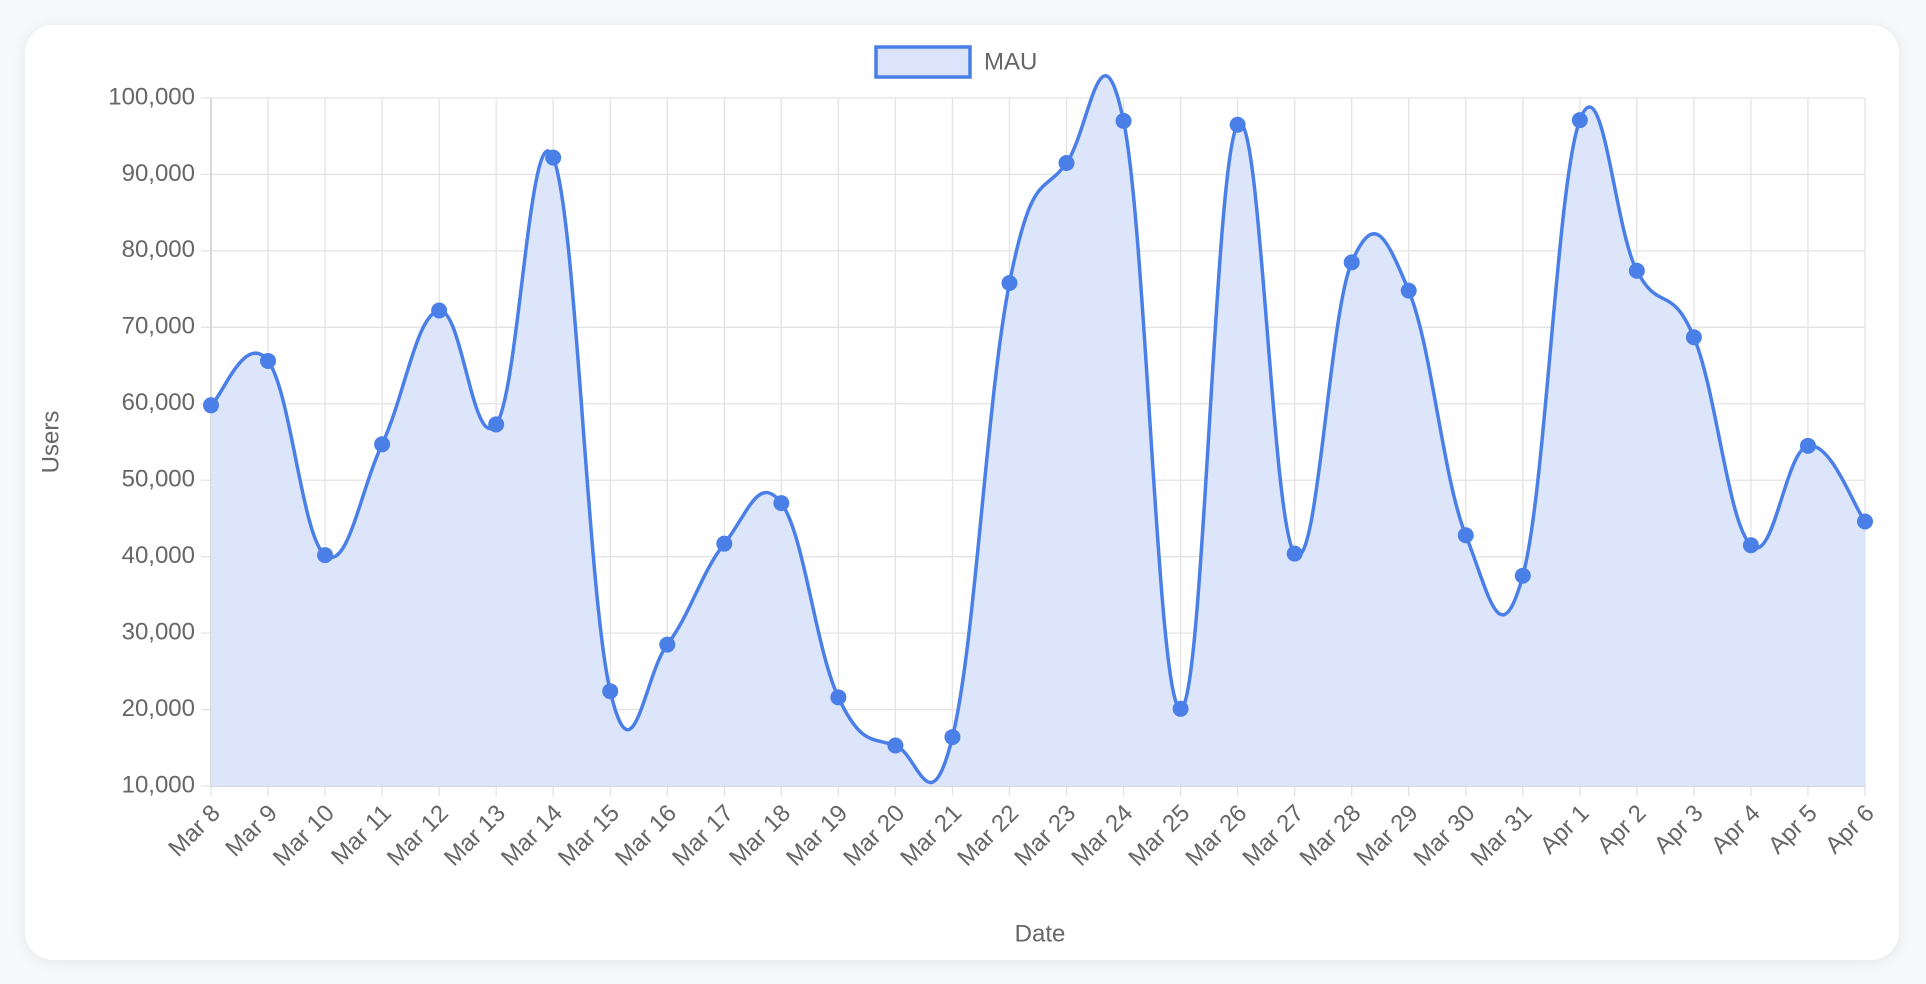 The image size is (1926, 984). Describe the element at coordinates (760, 836) in the screenshot. I see `x-tick-label: Mar 18` at that location.